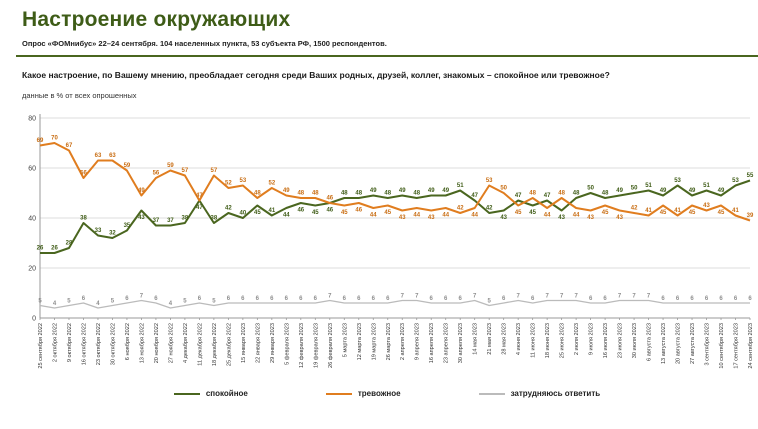 This screenshot has width=758, height=429. Describe the element at coordinates (273, 343) in the screenshot. I see `x-tick-label: 29 января 2023` at that location.